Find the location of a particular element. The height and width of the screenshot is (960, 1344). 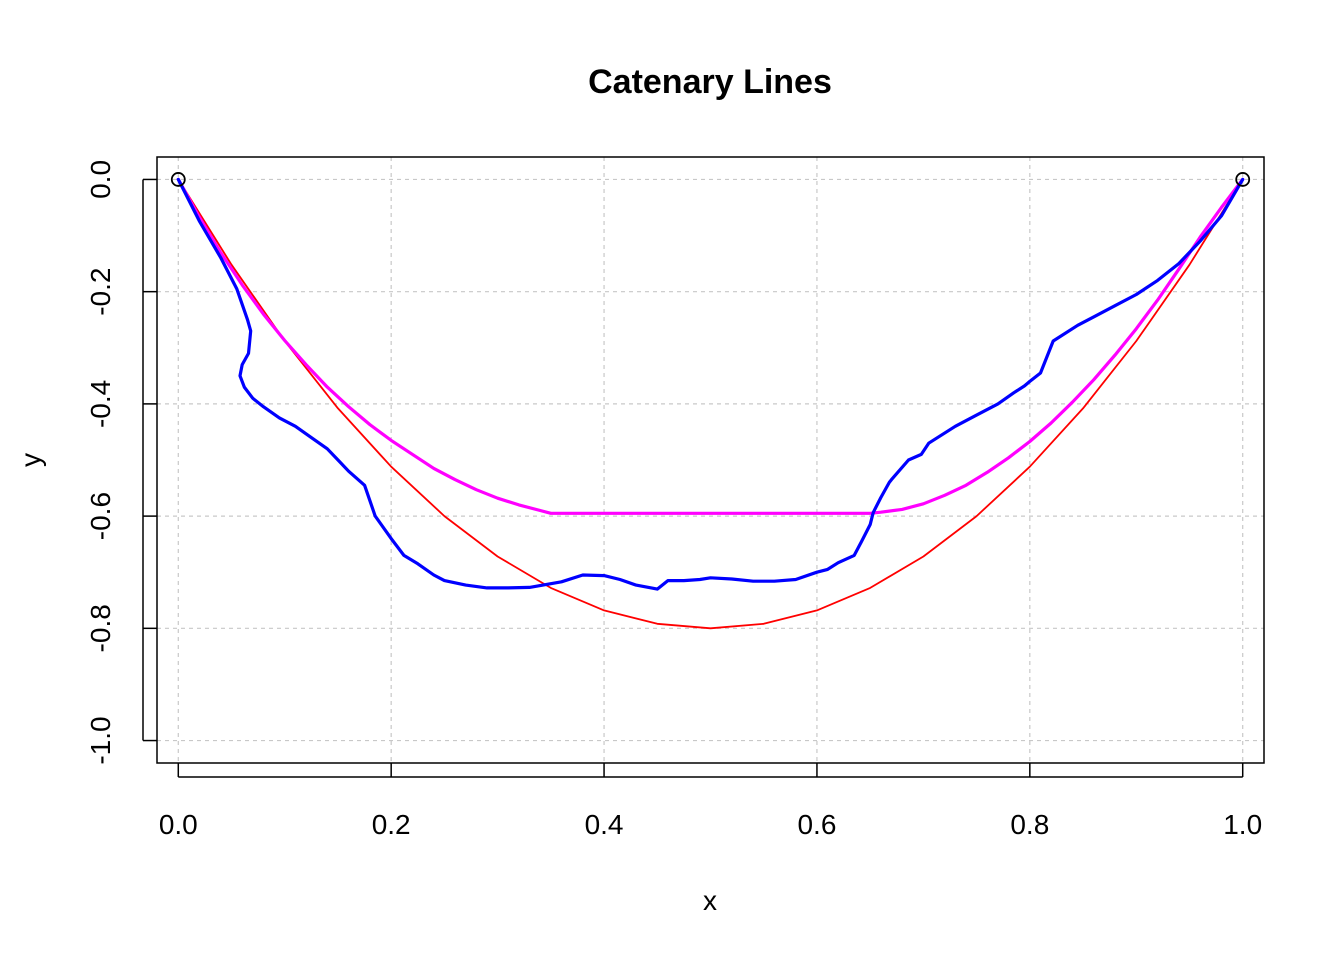

x-tick-label: 0.6 is located at coordinates (816, 824).